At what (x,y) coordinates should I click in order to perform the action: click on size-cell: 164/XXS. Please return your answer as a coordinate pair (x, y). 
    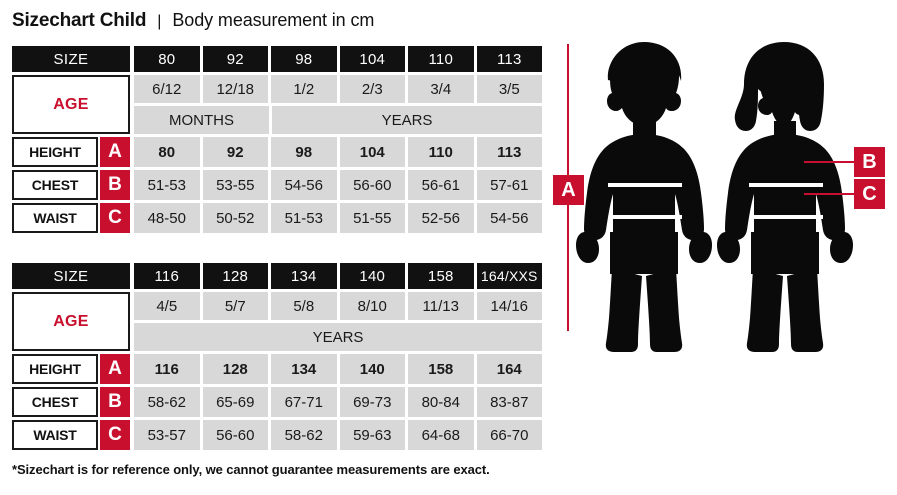
    Looking at the image, I should click on (509, 276).